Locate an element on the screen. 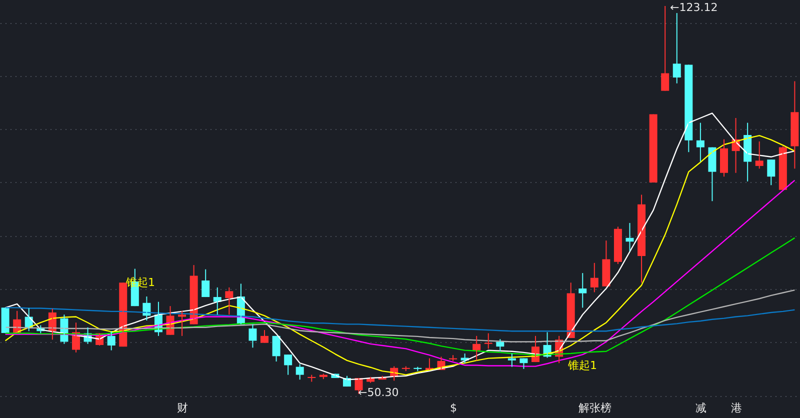 This screenshot has width=800, height=418. annotation: ←123.12 is located at coordinates (694, 7).